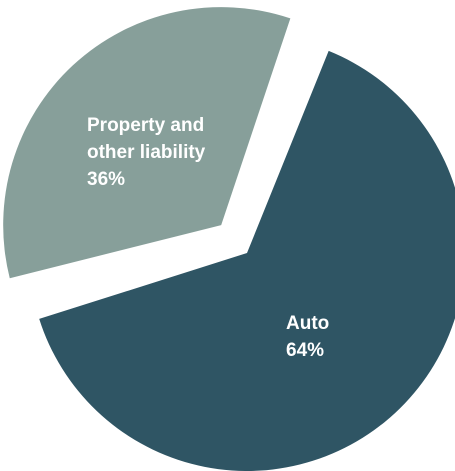 The width and height of the screenshot is (455, 471). I want to click on slice-name-label: other liability, so click(146, 152).